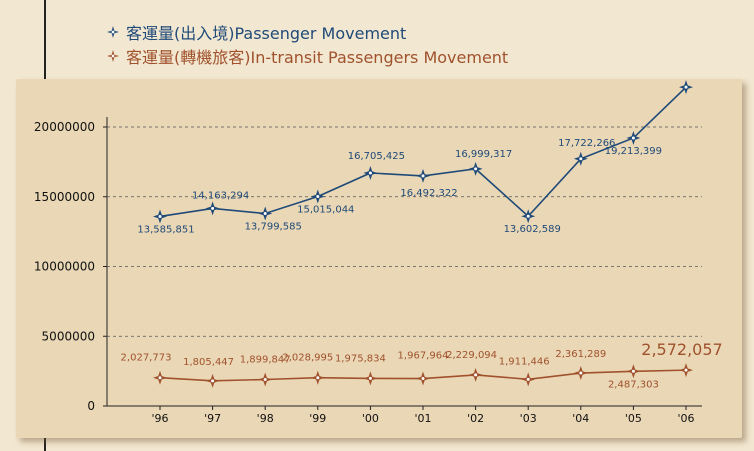 The image size is (754, 451). What do you see at coordinates (633, 384) in the screenshot?
I see `data-label: 2,487,303` at bounding box center [633, 384].